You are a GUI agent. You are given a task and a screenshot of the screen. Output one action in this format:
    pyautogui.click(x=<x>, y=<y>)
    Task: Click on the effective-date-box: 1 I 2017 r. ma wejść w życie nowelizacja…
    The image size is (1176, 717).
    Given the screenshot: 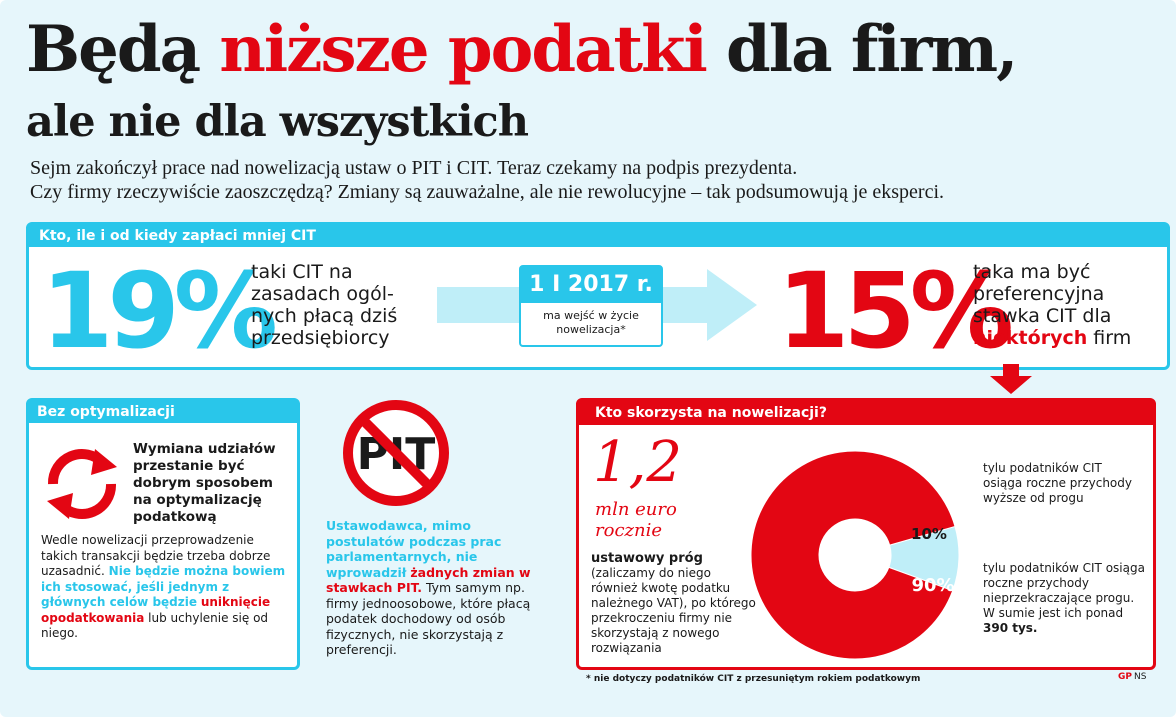 What is the action you would take?
    pyautogui.click(x=591, y=306)
    